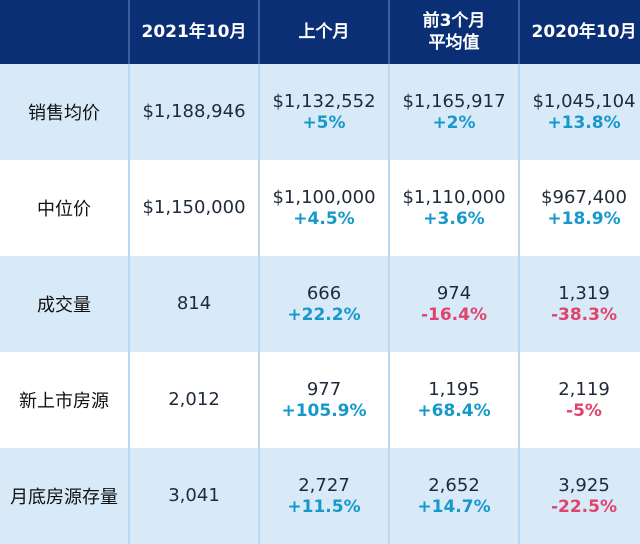 This screenshot has height=544, width=640. I want to click on cell-value: 2,727, so click(324, 485).